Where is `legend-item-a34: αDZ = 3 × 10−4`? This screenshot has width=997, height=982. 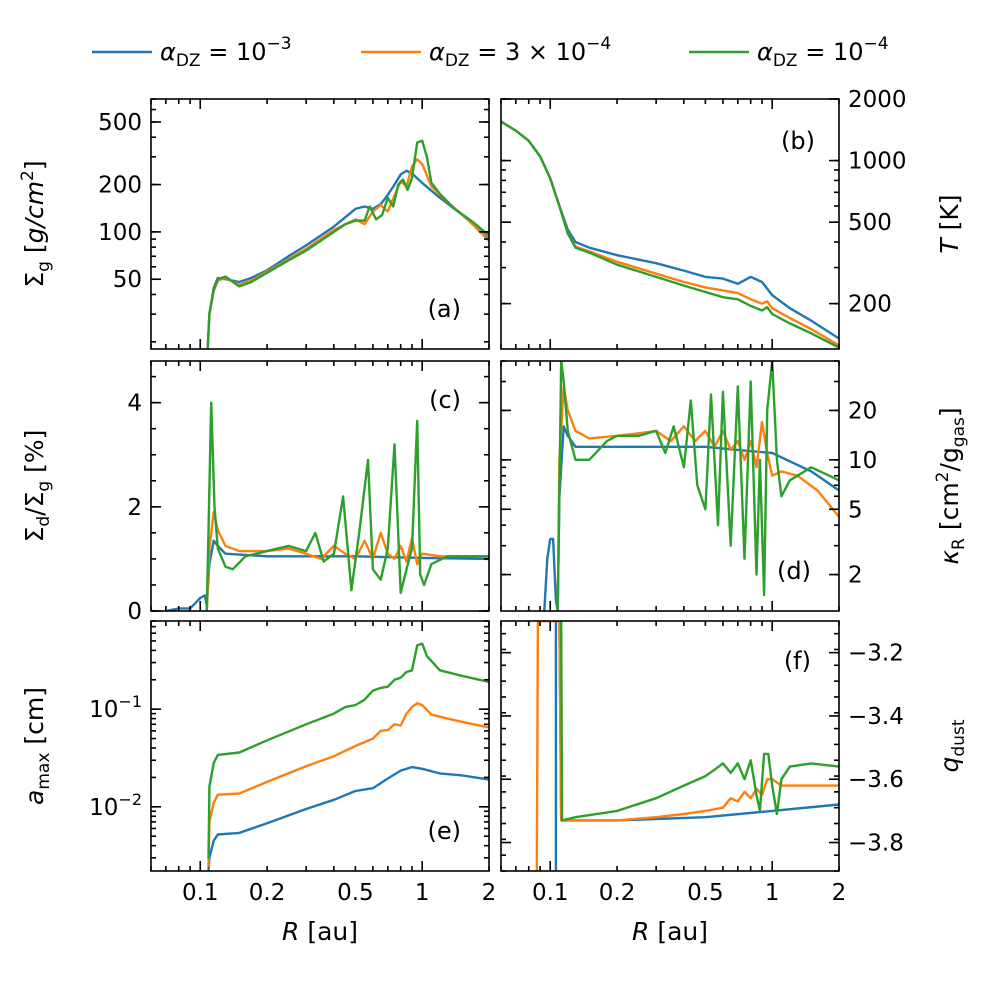
legend-item-a34: αDZ = 3 × 10−4 is located at coordinates (486, 52).